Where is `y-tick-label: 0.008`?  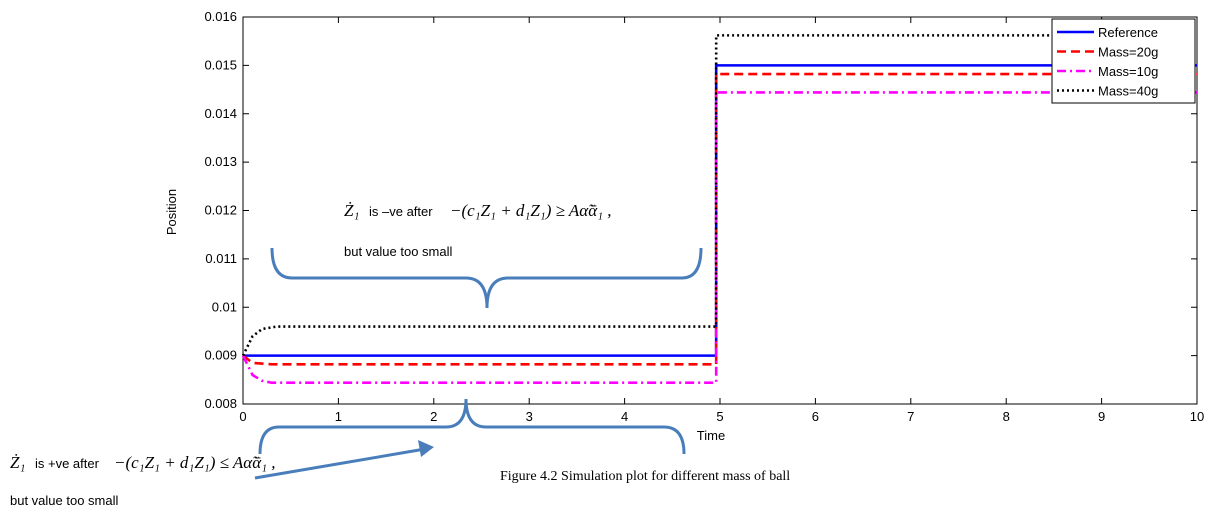
y-tick-label: 0.008 is located at coordinates (220, 403).